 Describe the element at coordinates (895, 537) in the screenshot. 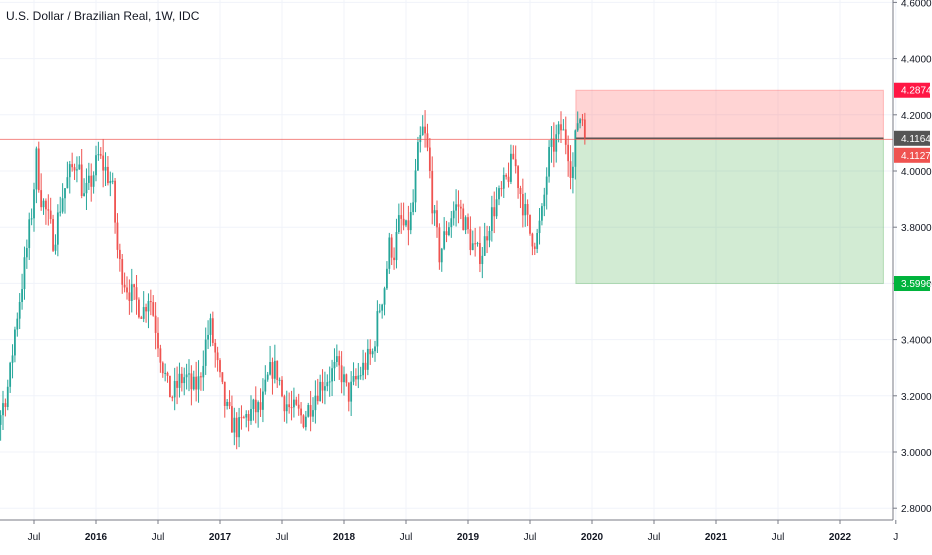

I see `x-tick-label: J` at that location.